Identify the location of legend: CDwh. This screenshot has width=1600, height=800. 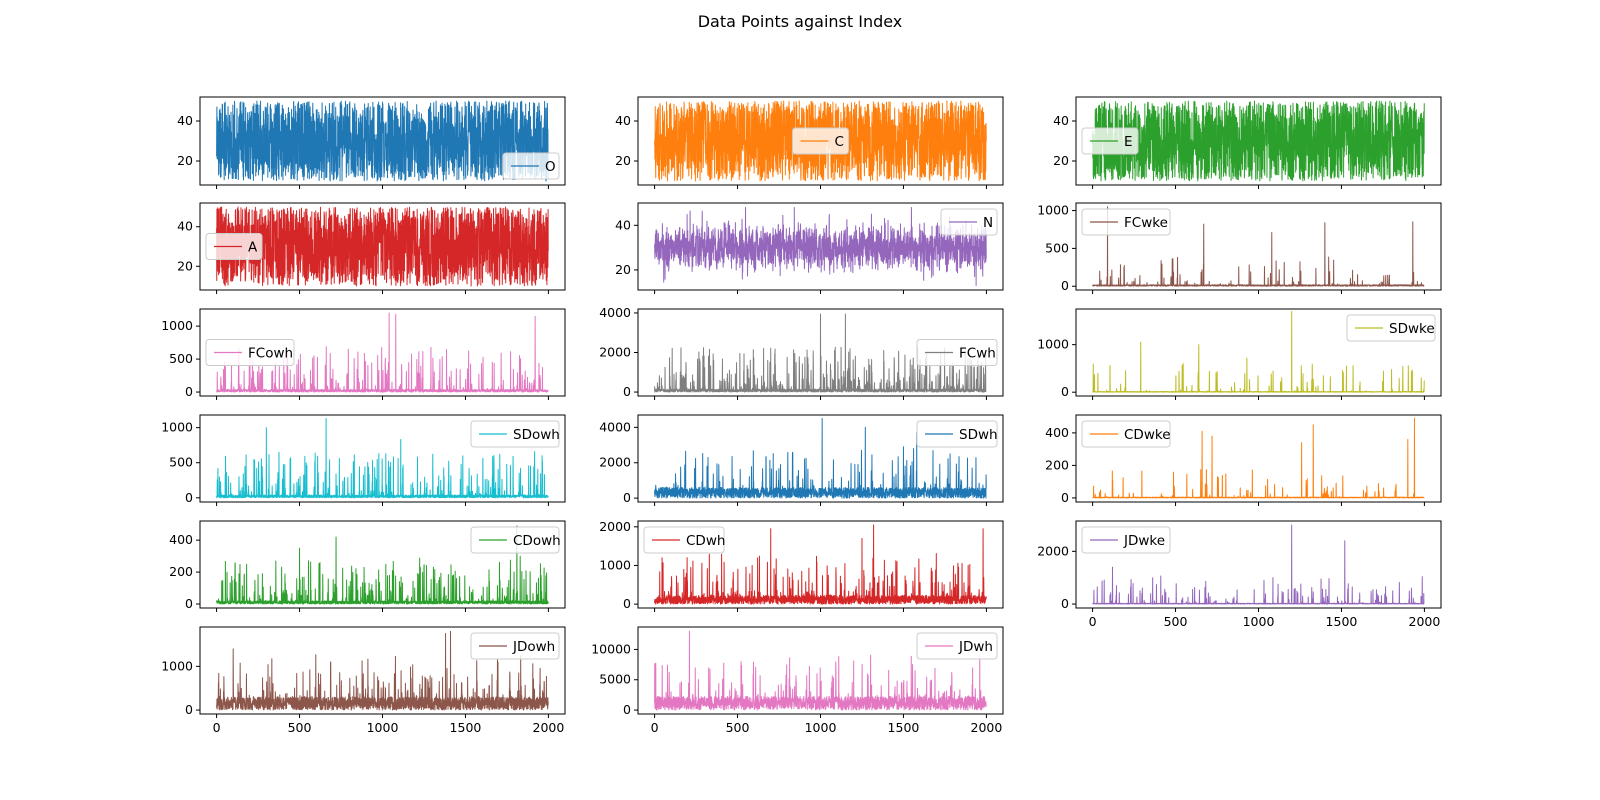
(684, 540).